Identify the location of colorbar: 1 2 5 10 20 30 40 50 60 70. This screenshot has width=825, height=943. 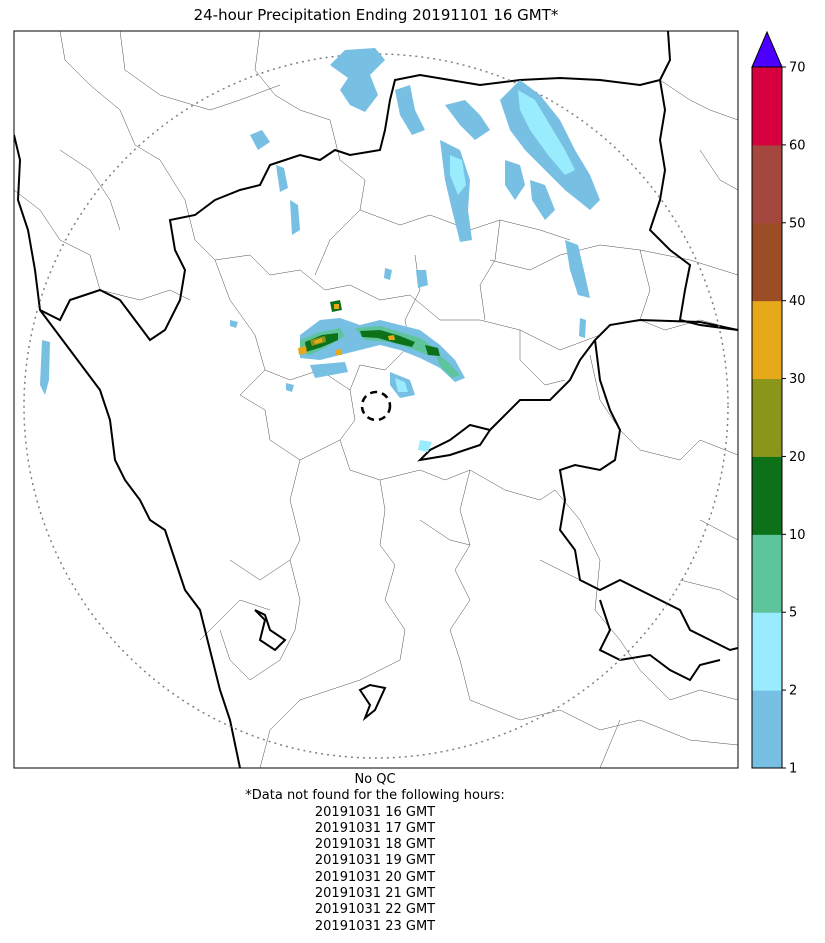
(778, 403).